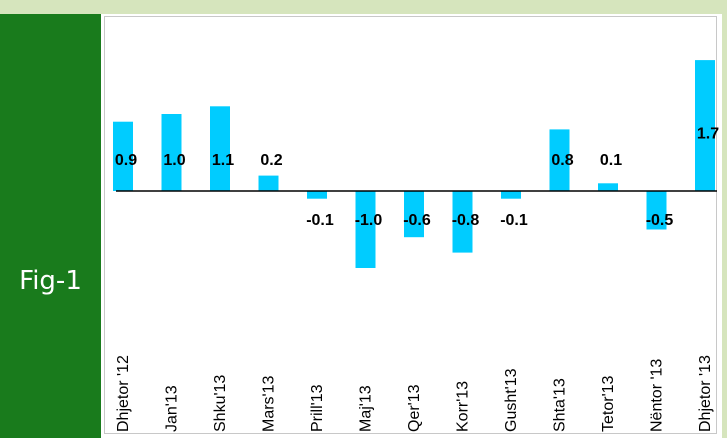 This screenshot has width=727, height=438. Describe the element at coordinates (705, 393) in the screenshot. I see `category-label-12: Dhjetor '13` at that location.